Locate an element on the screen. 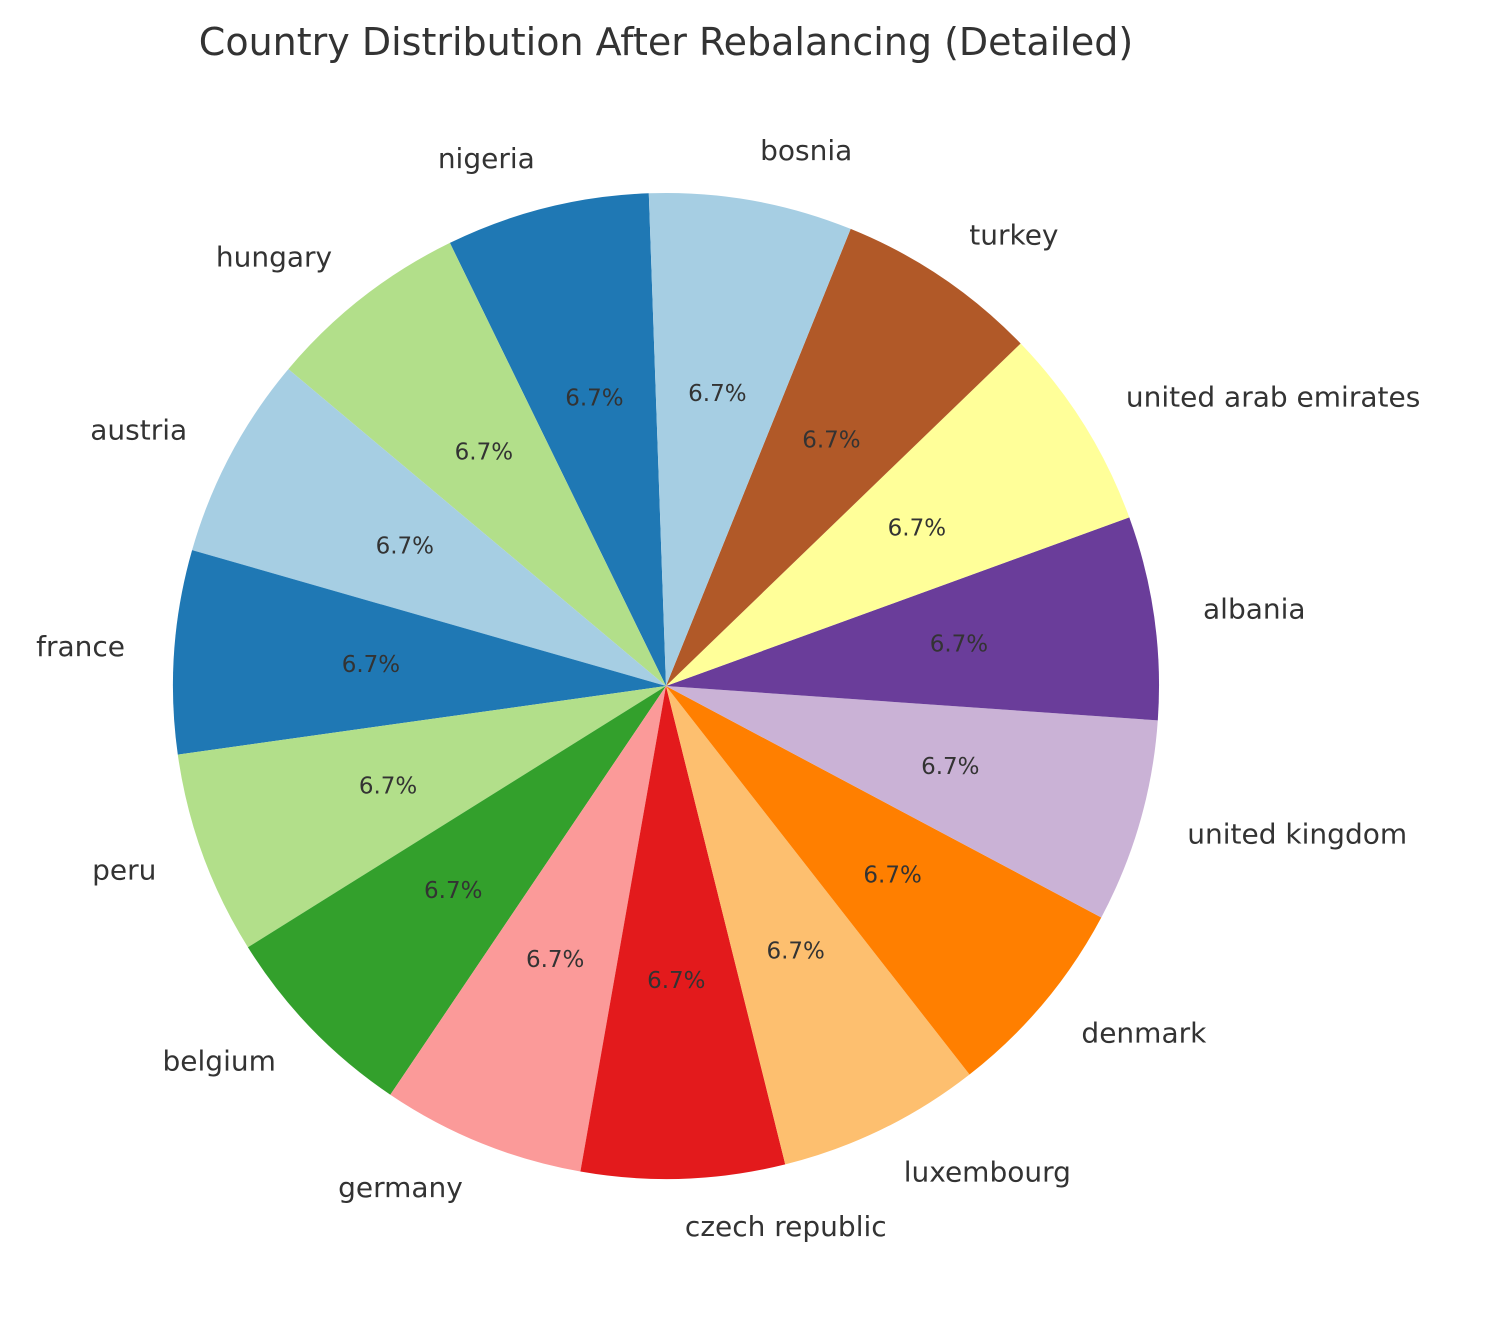  slice-label: peru is located at coordinates (124, 869).